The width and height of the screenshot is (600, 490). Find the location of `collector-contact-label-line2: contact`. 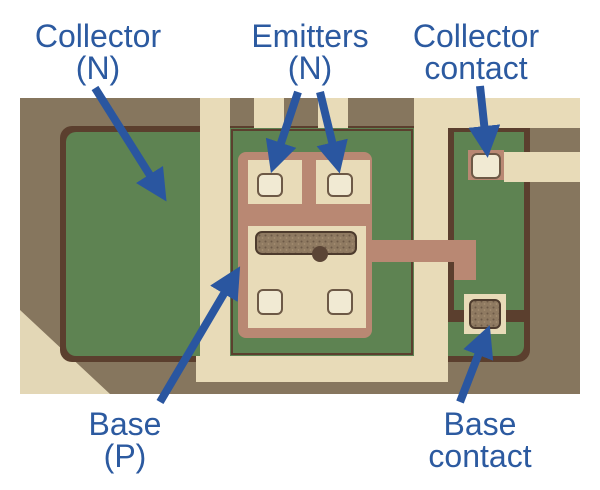

collector-contact-label-line2: contact is located at coordinates (476, 68).